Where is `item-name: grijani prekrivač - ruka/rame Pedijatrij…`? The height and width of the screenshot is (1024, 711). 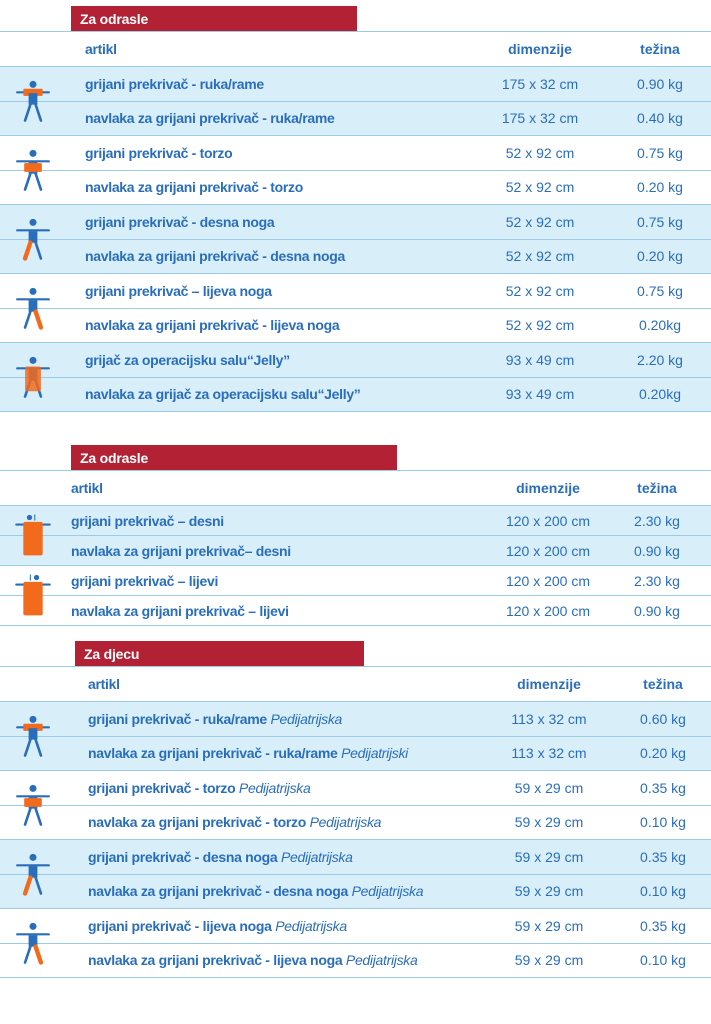
item-name: grijani prekrivač - ruka/rame Pedijatrij… is located at coordinates (215, 719).